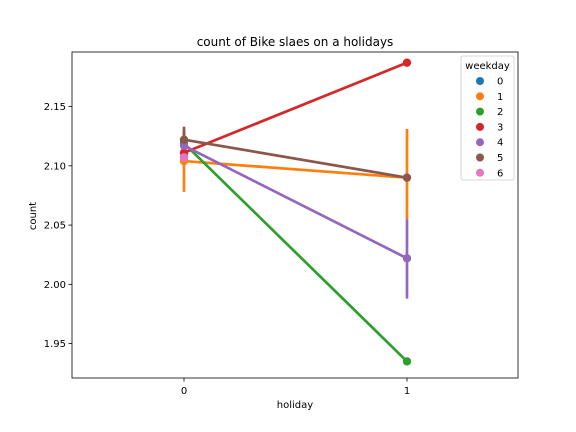 The width and height of the screenshot is (576, 432). What do you see at coordinates (55, 226) in the screenshot?
I see `y-tick-label: 2.05` at bounding box center [55, 226].